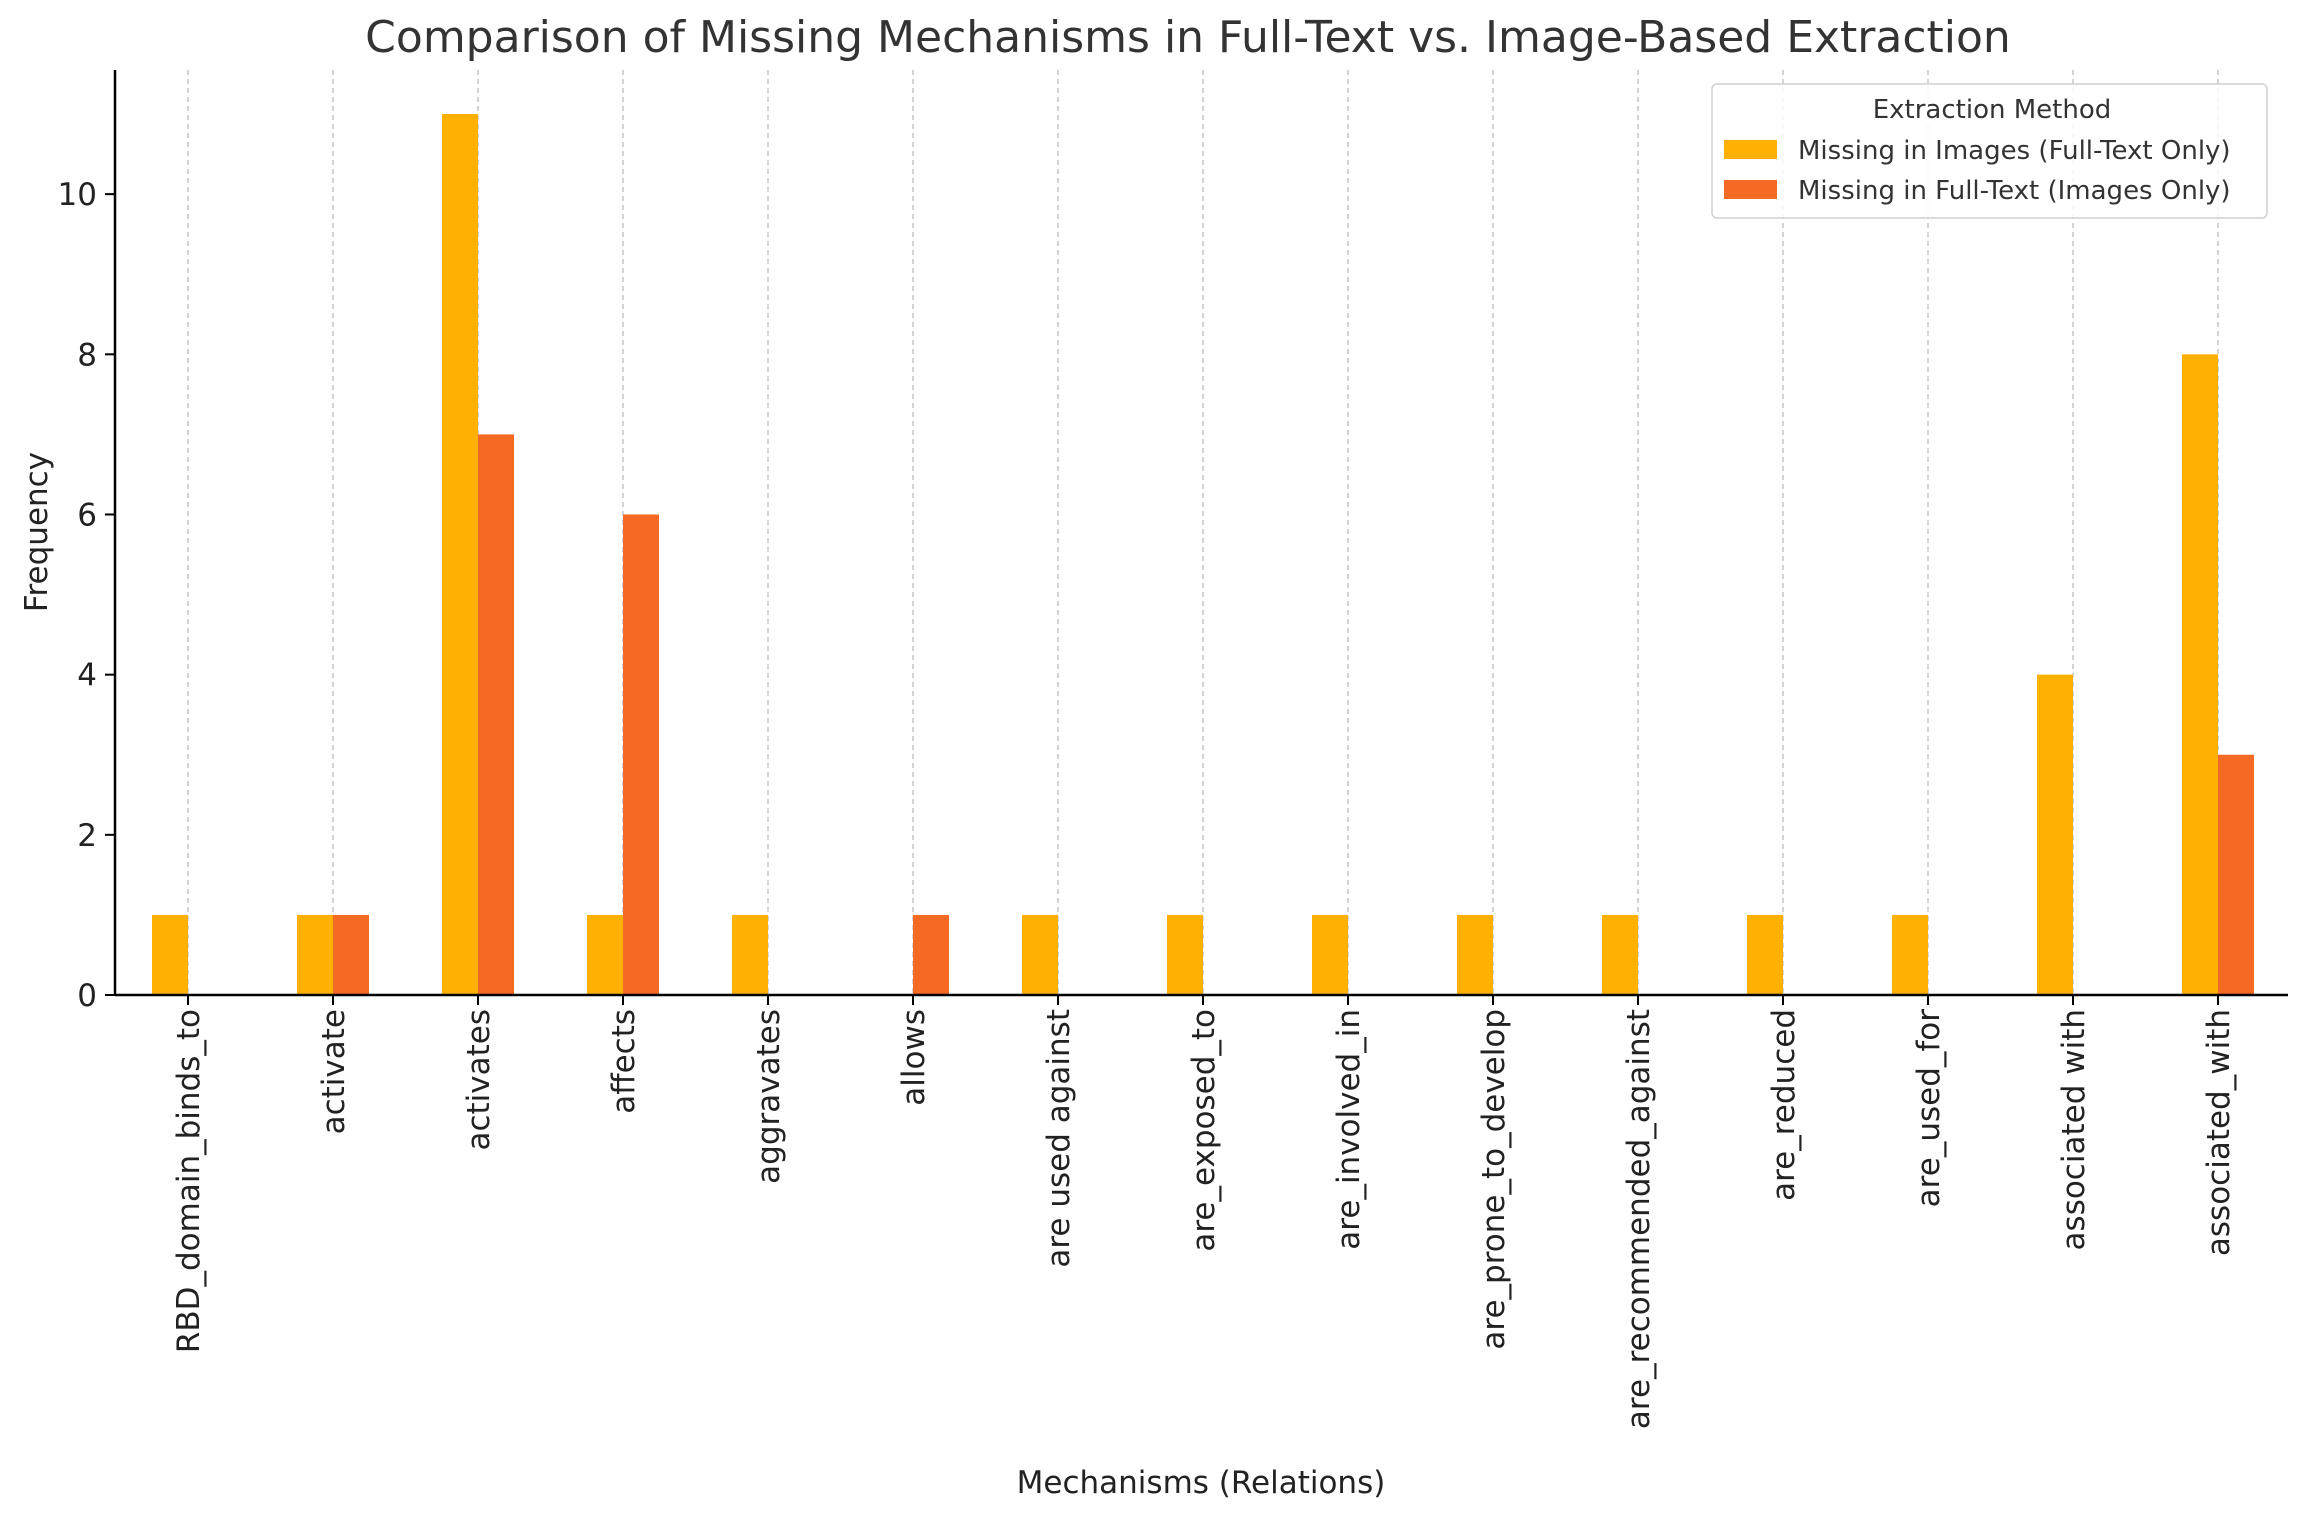 Image resolution: width=2306 pixels, height=1521 pixels. Describe the element at coordinates (1059, 1138) in the screenshot. I see `x-tick-label-are-used-against: are used against` at that location.